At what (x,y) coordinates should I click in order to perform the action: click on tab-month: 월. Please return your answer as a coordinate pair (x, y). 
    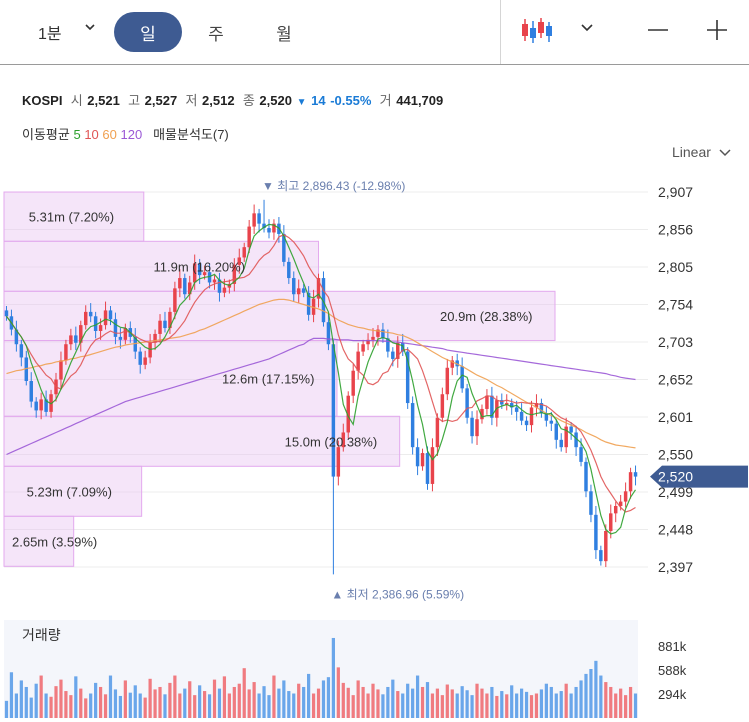
    Looking at the image, I should click on (284, 32).